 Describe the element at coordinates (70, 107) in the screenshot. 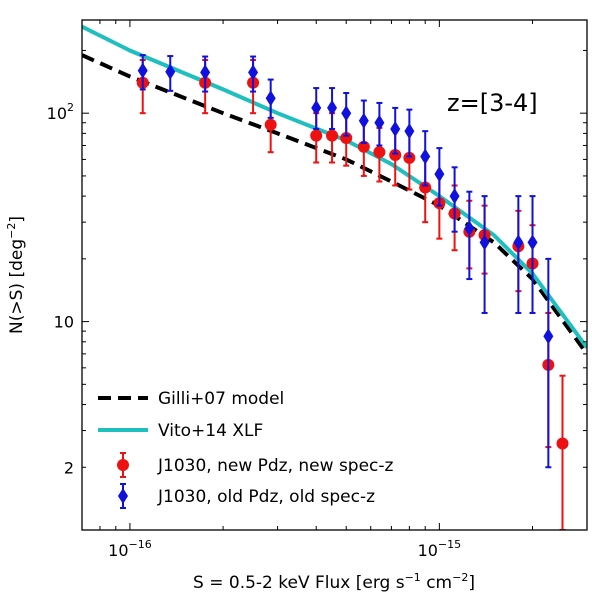

I see `y-tick-label-exp: 2` at that location.